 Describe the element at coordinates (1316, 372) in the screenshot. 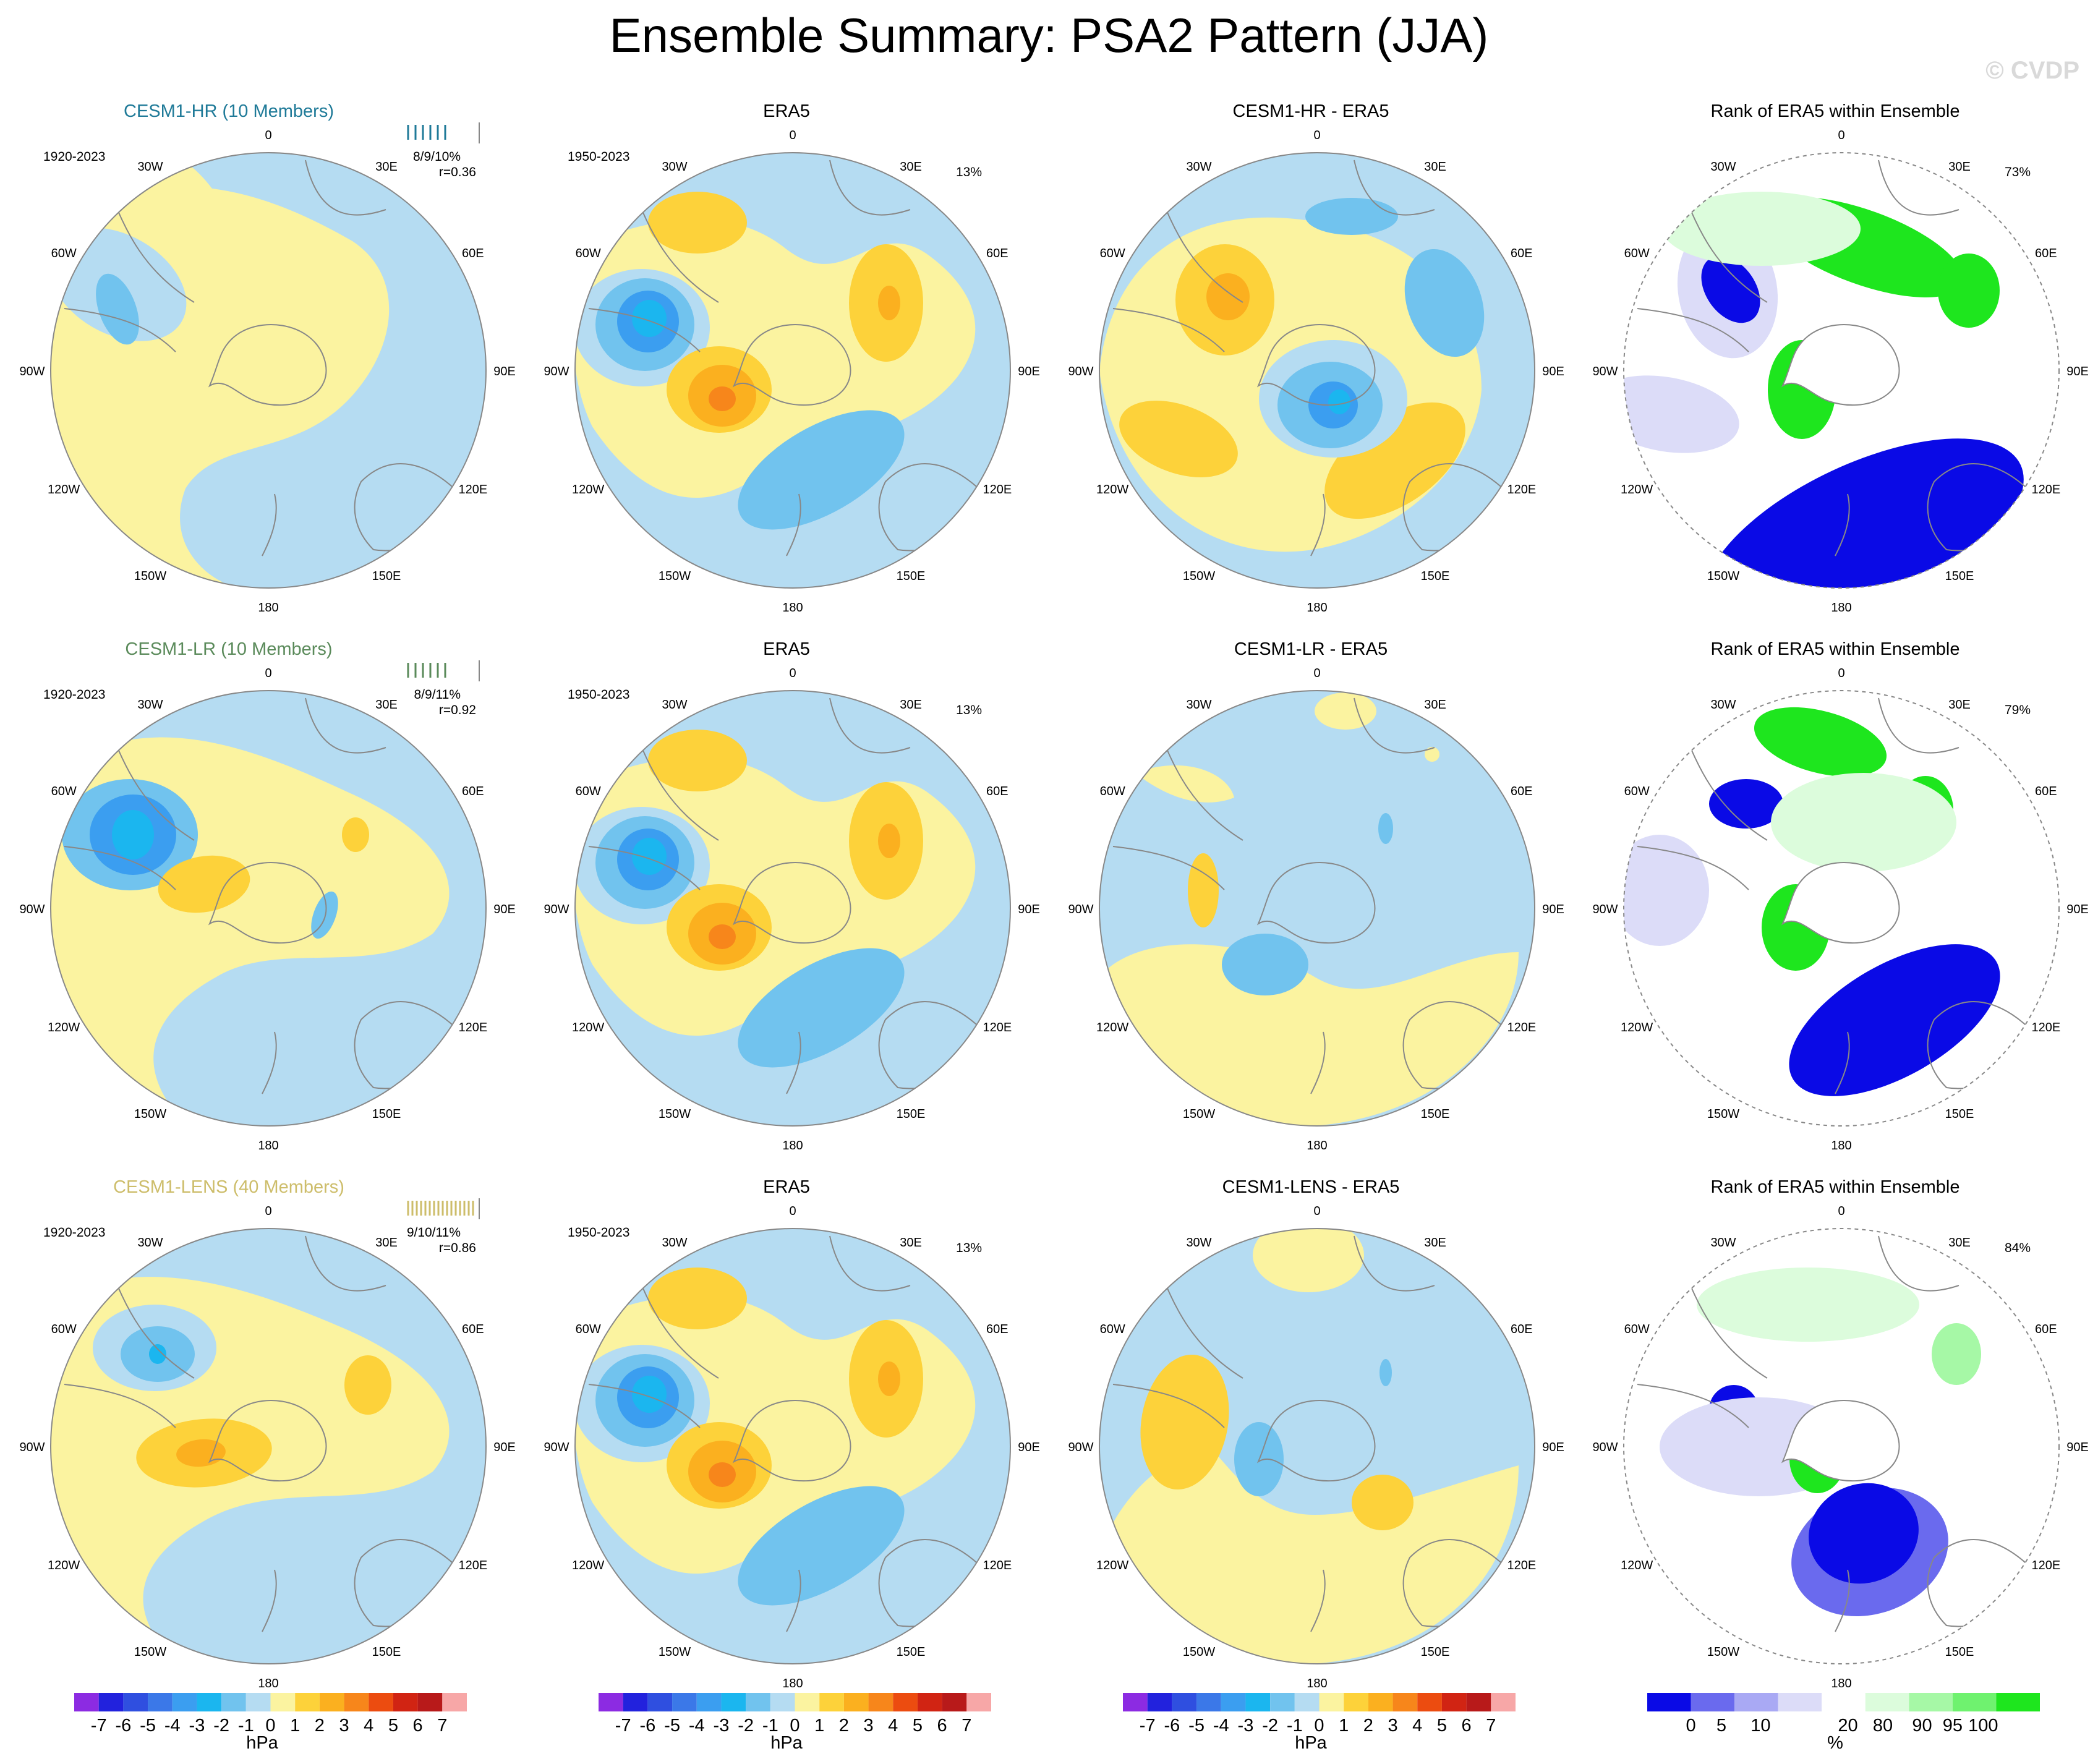

I see `map-svg: 0 30E 60E 90E 120E 150E 180 150W 120W 90W 60W 30W` at that location.